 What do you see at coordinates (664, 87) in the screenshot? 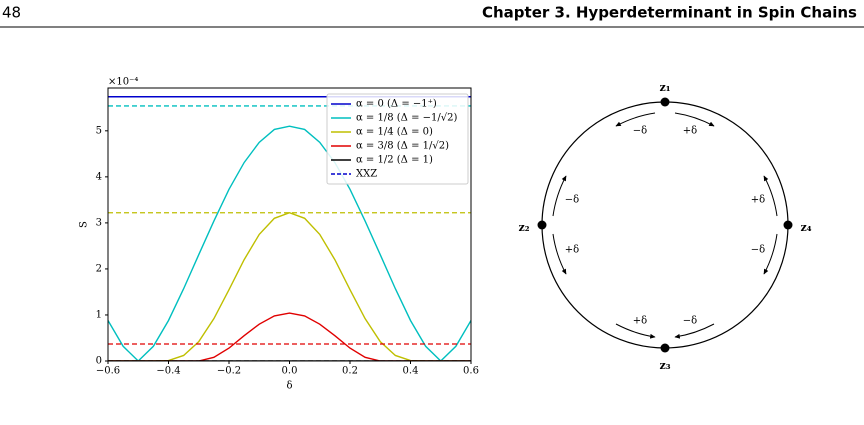
I see `node-label: z₁` at bounding box center [664, 87].